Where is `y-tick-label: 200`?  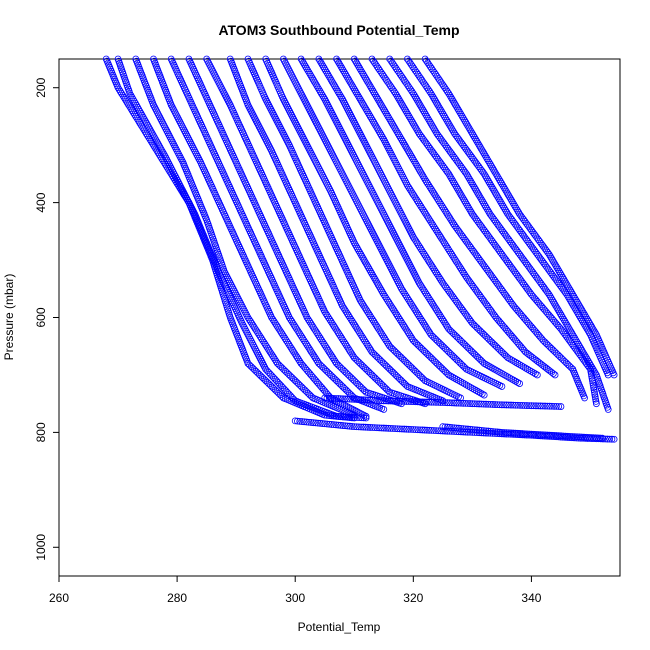
y-tick-label: 200 is located at coordinates (41, 87).